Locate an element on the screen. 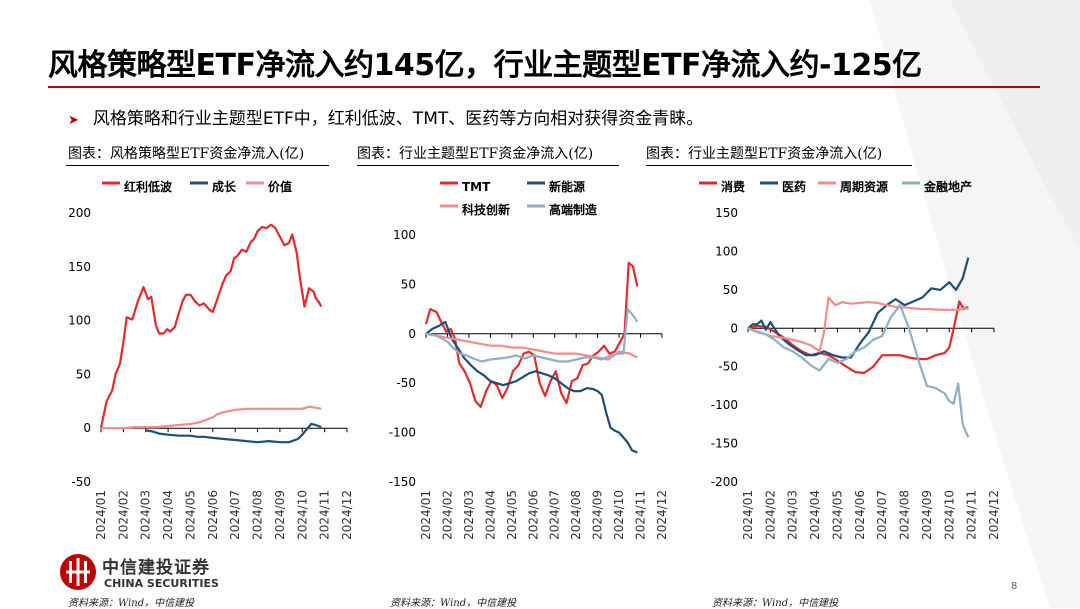 The image size is (1080, 609). legend-label: 成长 is located at coordinates (224, 186).